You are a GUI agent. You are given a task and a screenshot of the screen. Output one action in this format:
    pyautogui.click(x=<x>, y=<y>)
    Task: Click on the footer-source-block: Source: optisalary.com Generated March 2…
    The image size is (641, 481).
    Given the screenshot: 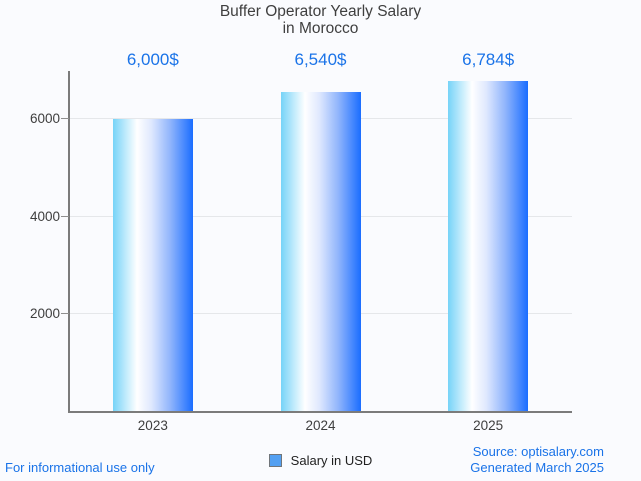 What is the action you would take?
    pyautogui.click(x=537, y=459)
    